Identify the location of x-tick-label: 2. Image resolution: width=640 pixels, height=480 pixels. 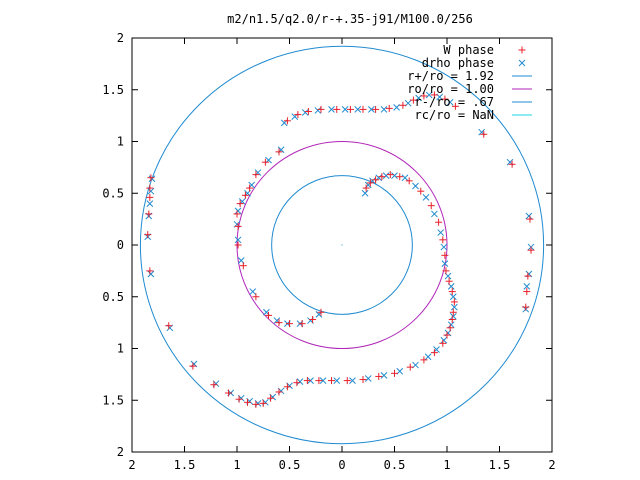
(551, 465).